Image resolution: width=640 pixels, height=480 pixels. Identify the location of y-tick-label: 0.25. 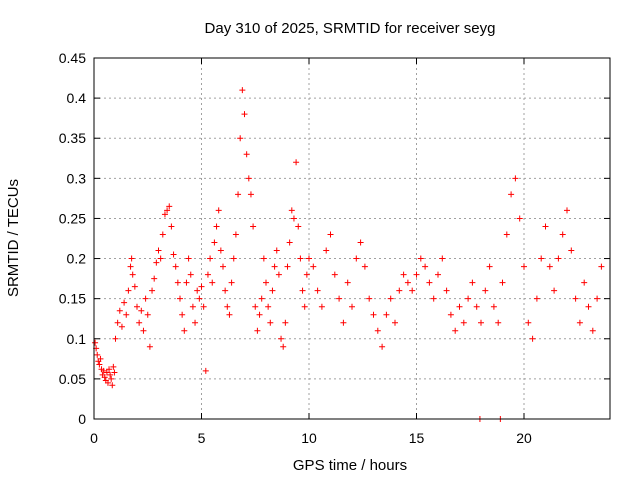
(72, 218).